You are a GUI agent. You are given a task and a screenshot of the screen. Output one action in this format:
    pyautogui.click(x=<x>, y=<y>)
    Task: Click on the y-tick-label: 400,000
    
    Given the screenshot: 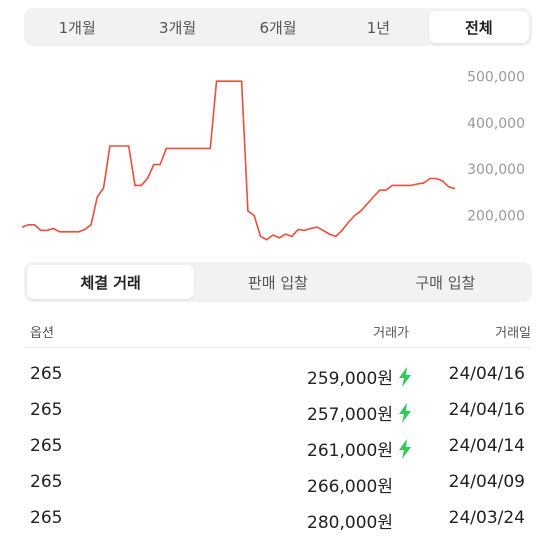 What is the action you would take?
    pyautogui.click(x=496, y=124)
    